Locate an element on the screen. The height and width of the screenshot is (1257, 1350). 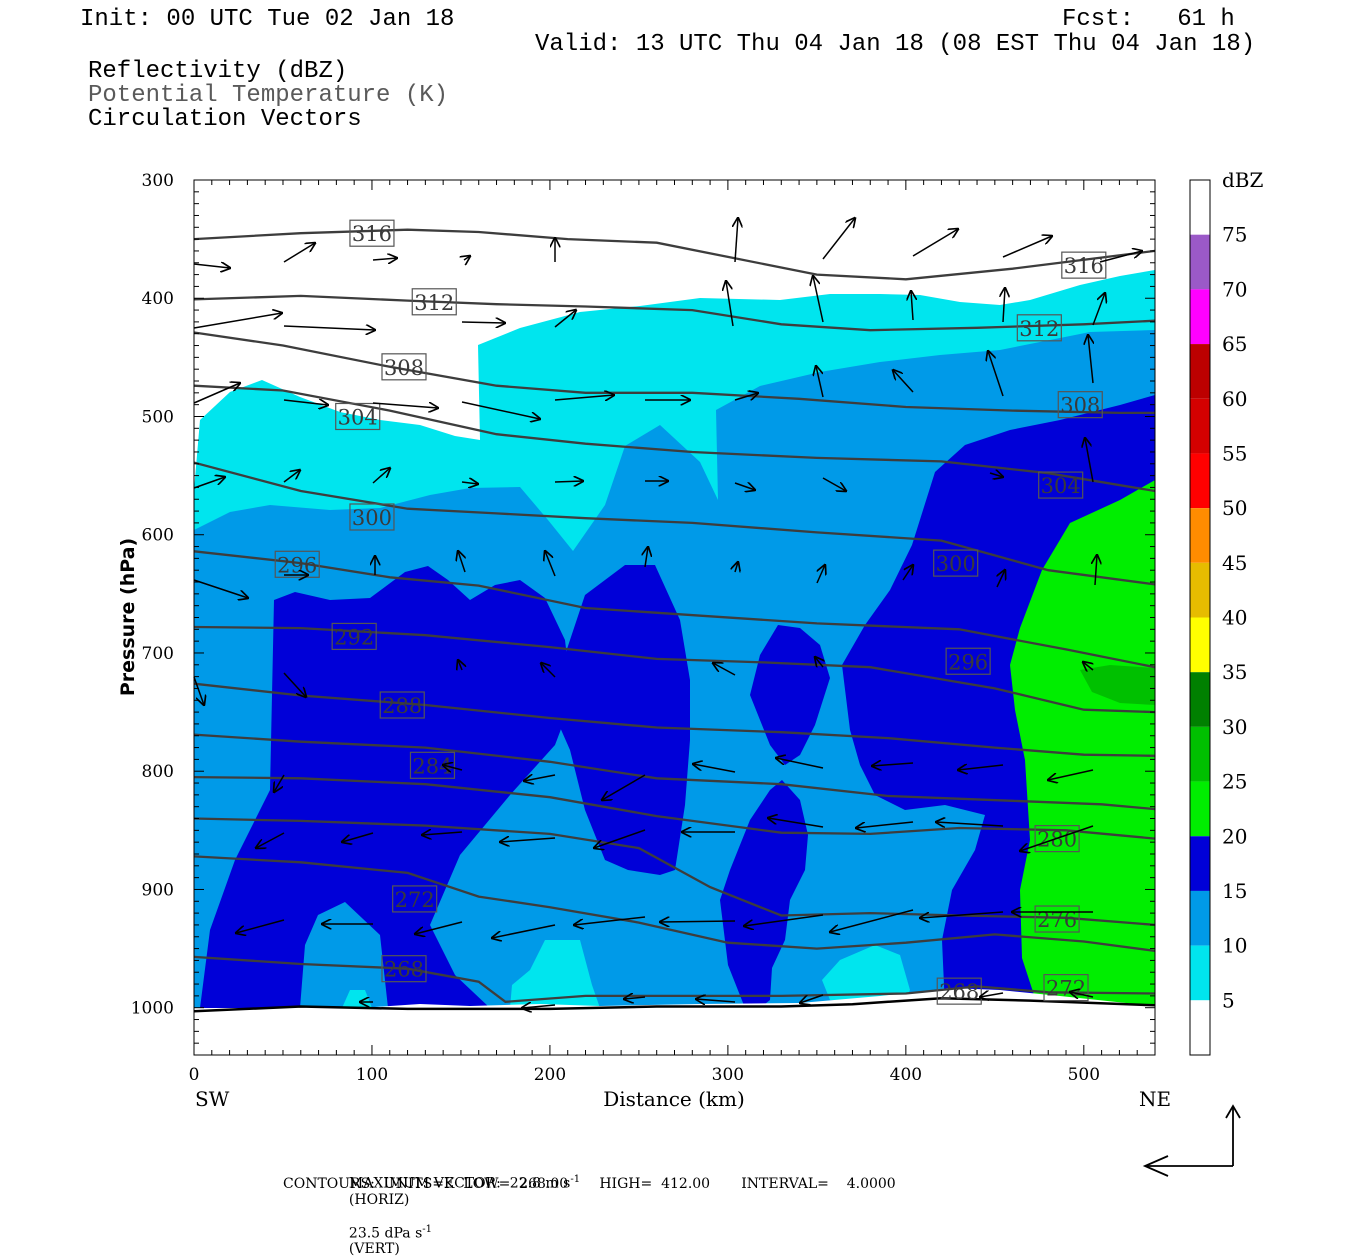
y-tick-label-300: 300 is located at coordinates (158, 181).